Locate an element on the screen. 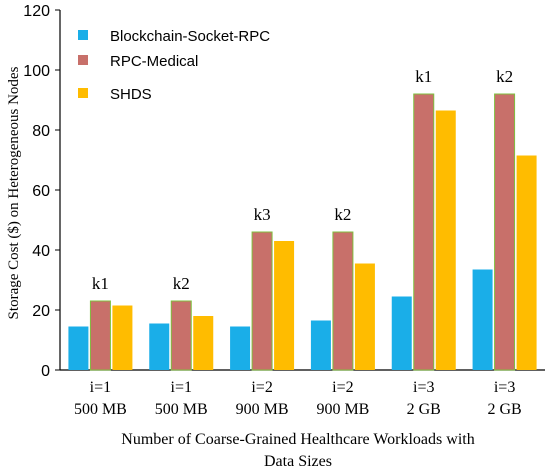 This screenshot has width=550, height=474. bar-group-annotation: k3 is located at coordinates (262, 214).